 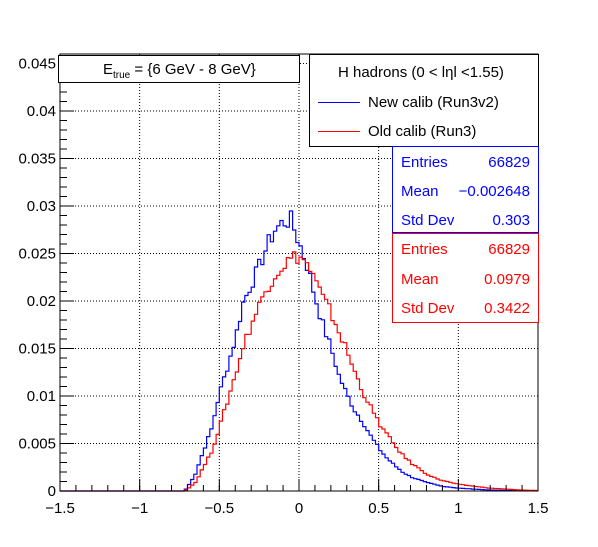 What do you see at coordinates (60, 508) in the screenshot?
I see `x-tick-label: −1.5` at bounding box center [60, 508].